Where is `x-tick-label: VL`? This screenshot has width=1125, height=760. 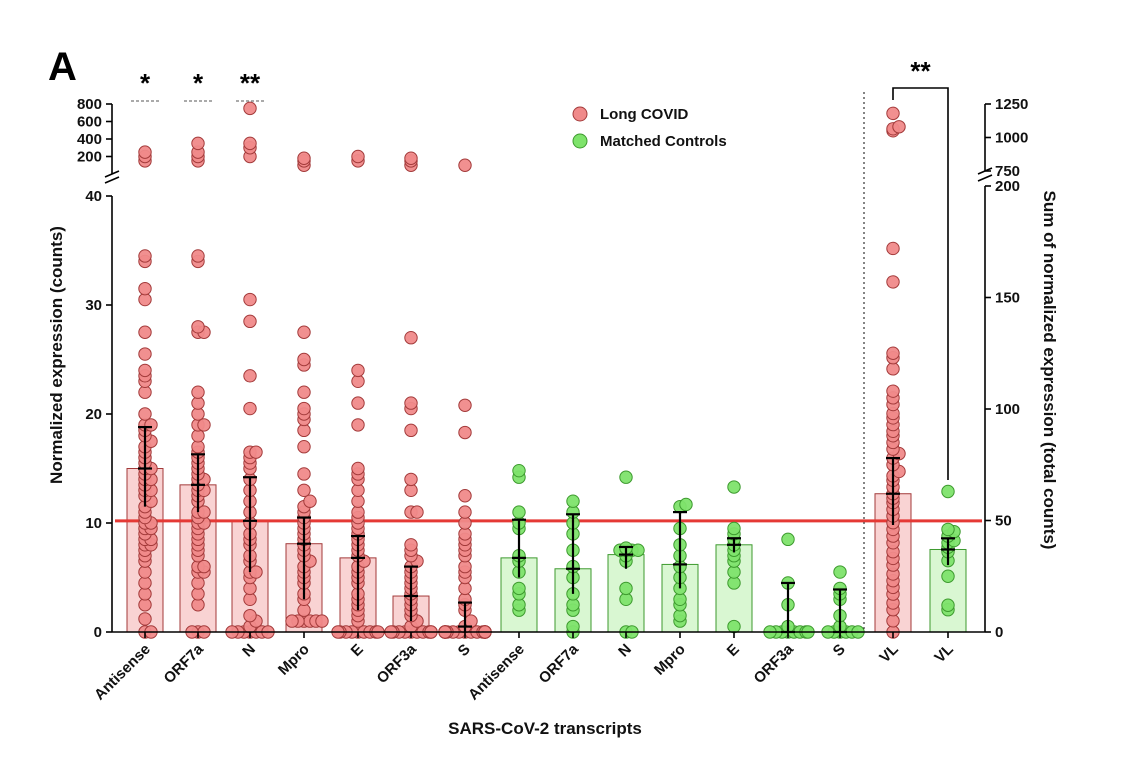 x-tick-label: VL is located at coordinates (944, 654).